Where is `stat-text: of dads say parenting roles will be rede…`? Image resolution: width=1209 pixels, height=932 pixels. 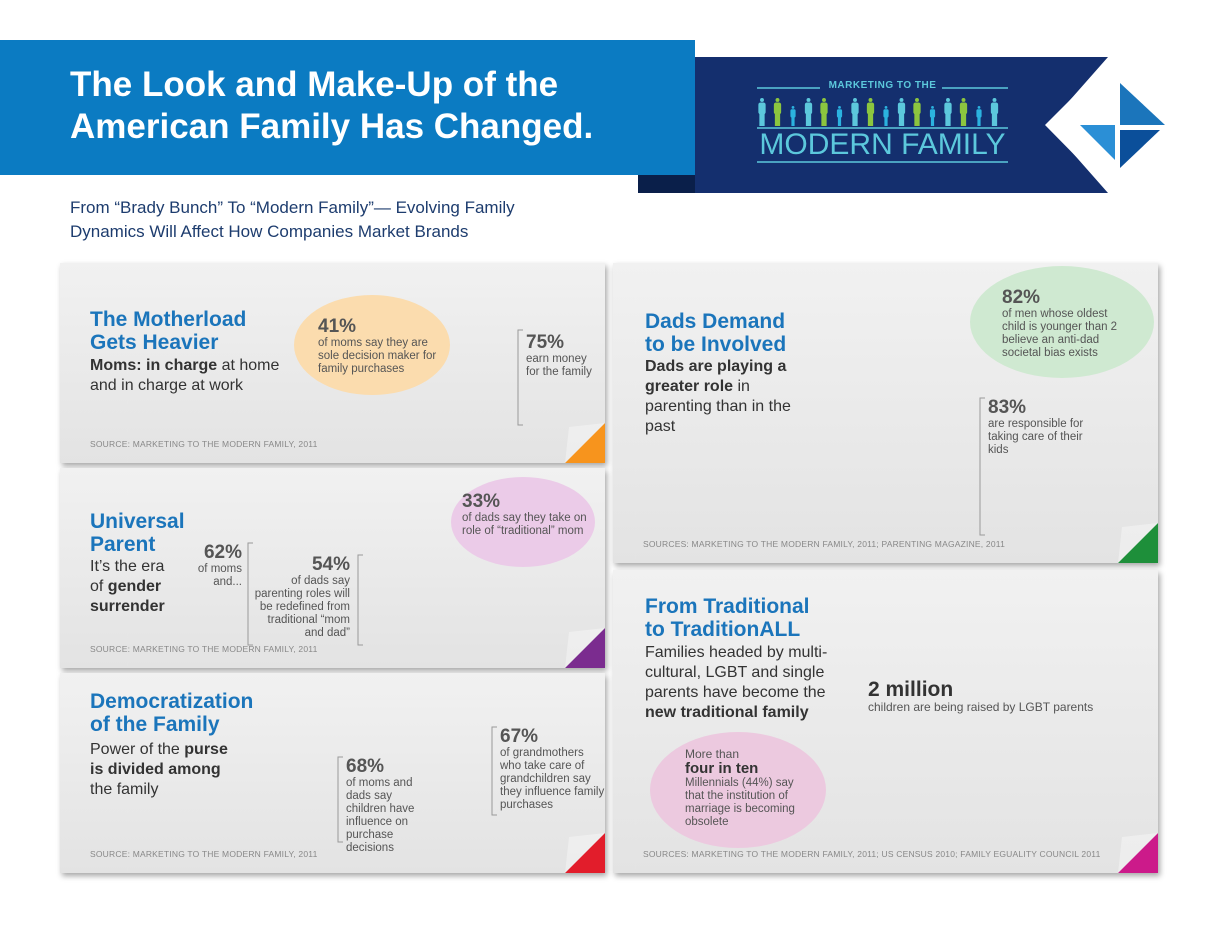 stat-text: of dads say parenting roles will be rede… is located at coordinates (302, 607).